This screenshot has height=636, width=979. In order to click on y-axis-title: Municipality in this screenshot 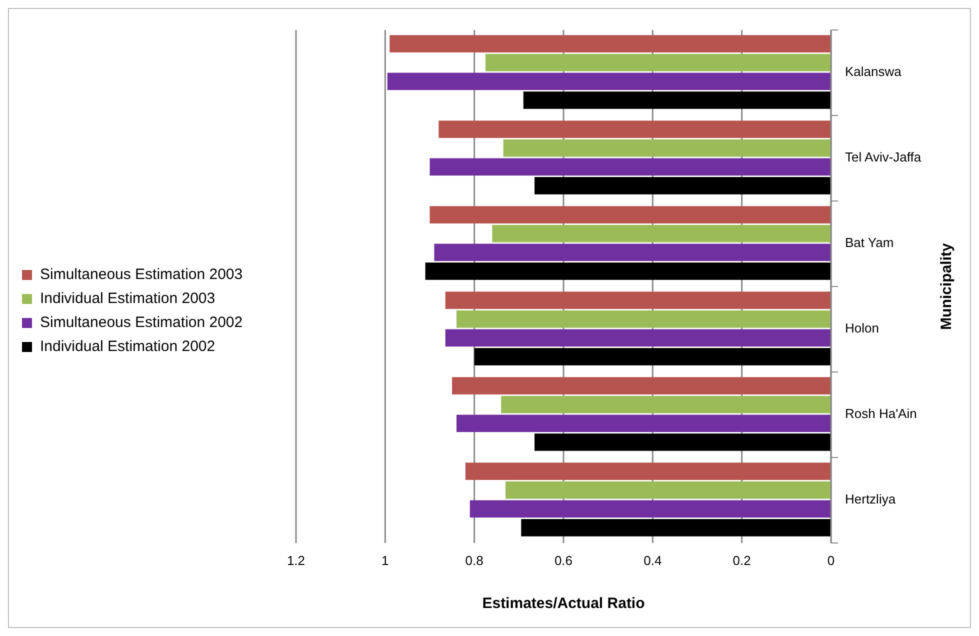, I will do `click(946, 286)`.